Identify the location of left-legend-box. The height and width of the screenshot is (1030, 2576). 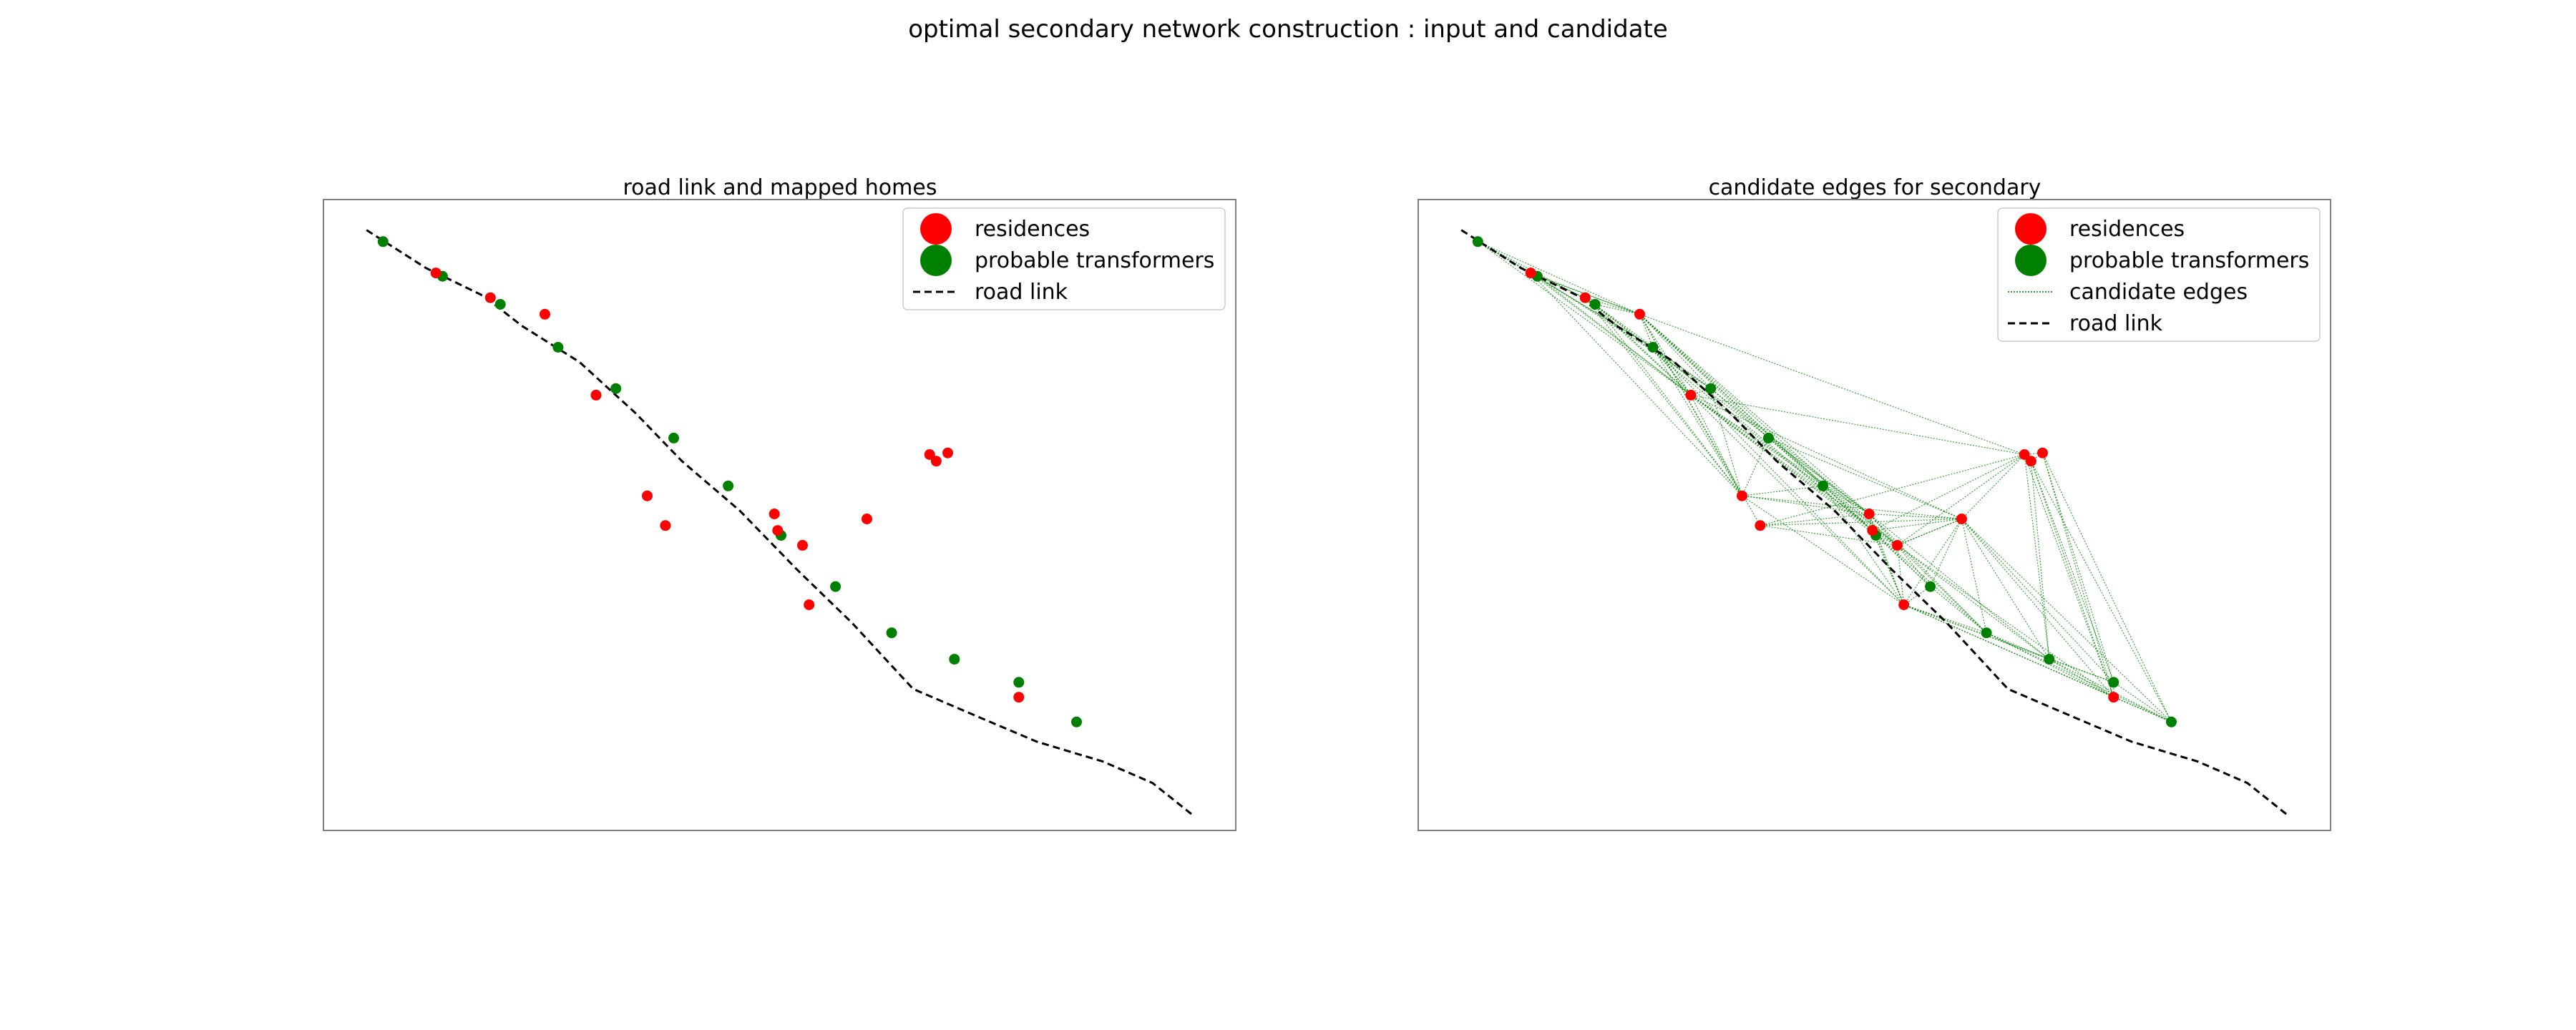
(1064, 258).